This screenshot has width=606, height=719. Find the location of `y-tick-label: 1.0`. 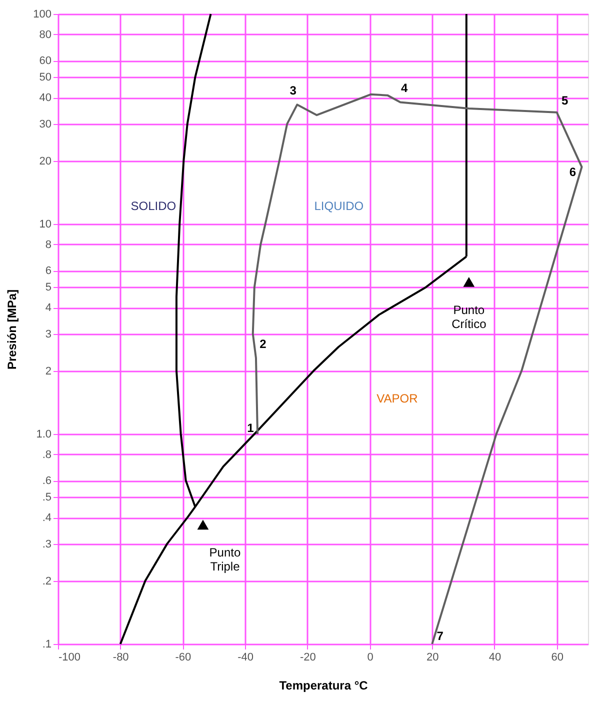

y-tick-label: 1.0 is located at coordinates (44, 434).